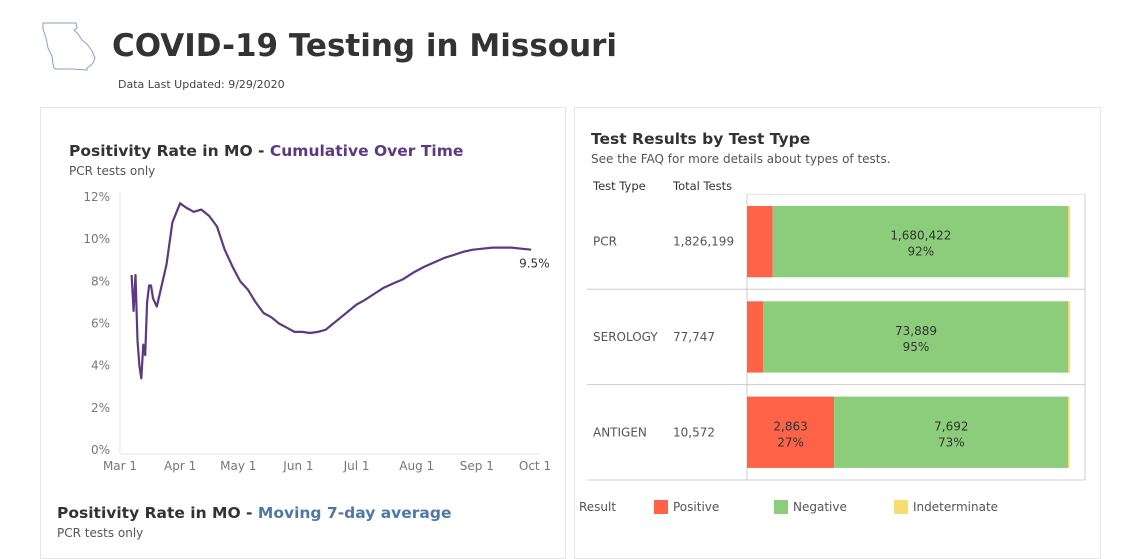 This screenshot has width=1123, height=559. I want to click on legend-swatch-positive, so click(661, 507).